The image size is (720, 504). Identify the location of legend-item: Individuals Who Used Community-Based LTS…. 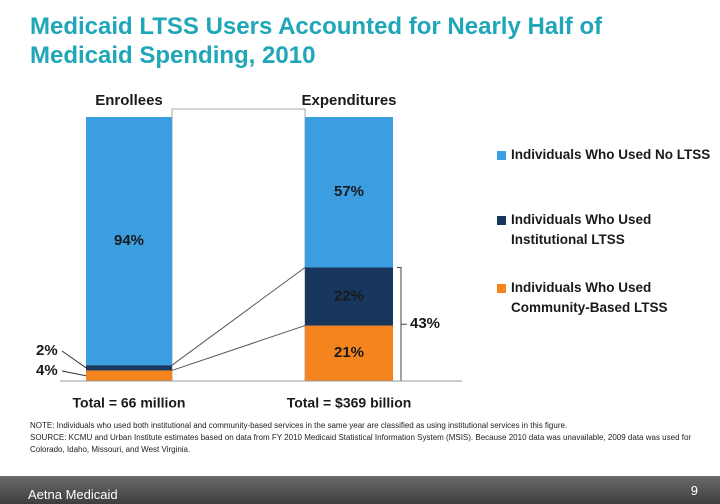
(604, 298).